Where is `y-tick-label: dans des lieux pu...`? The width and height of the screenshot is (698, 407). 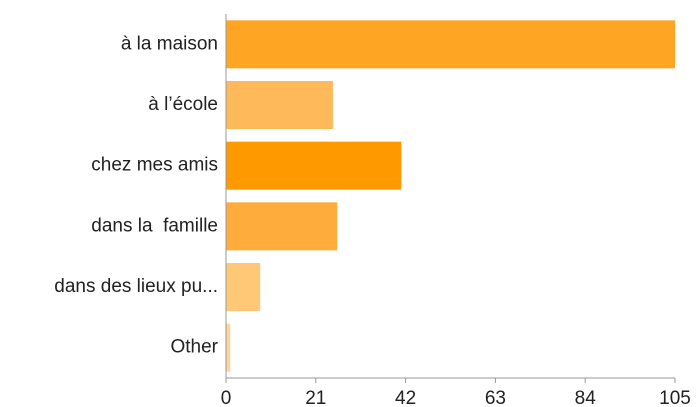
y-tick-label: dans des lieux pu... is located at coordinates (136, 286).